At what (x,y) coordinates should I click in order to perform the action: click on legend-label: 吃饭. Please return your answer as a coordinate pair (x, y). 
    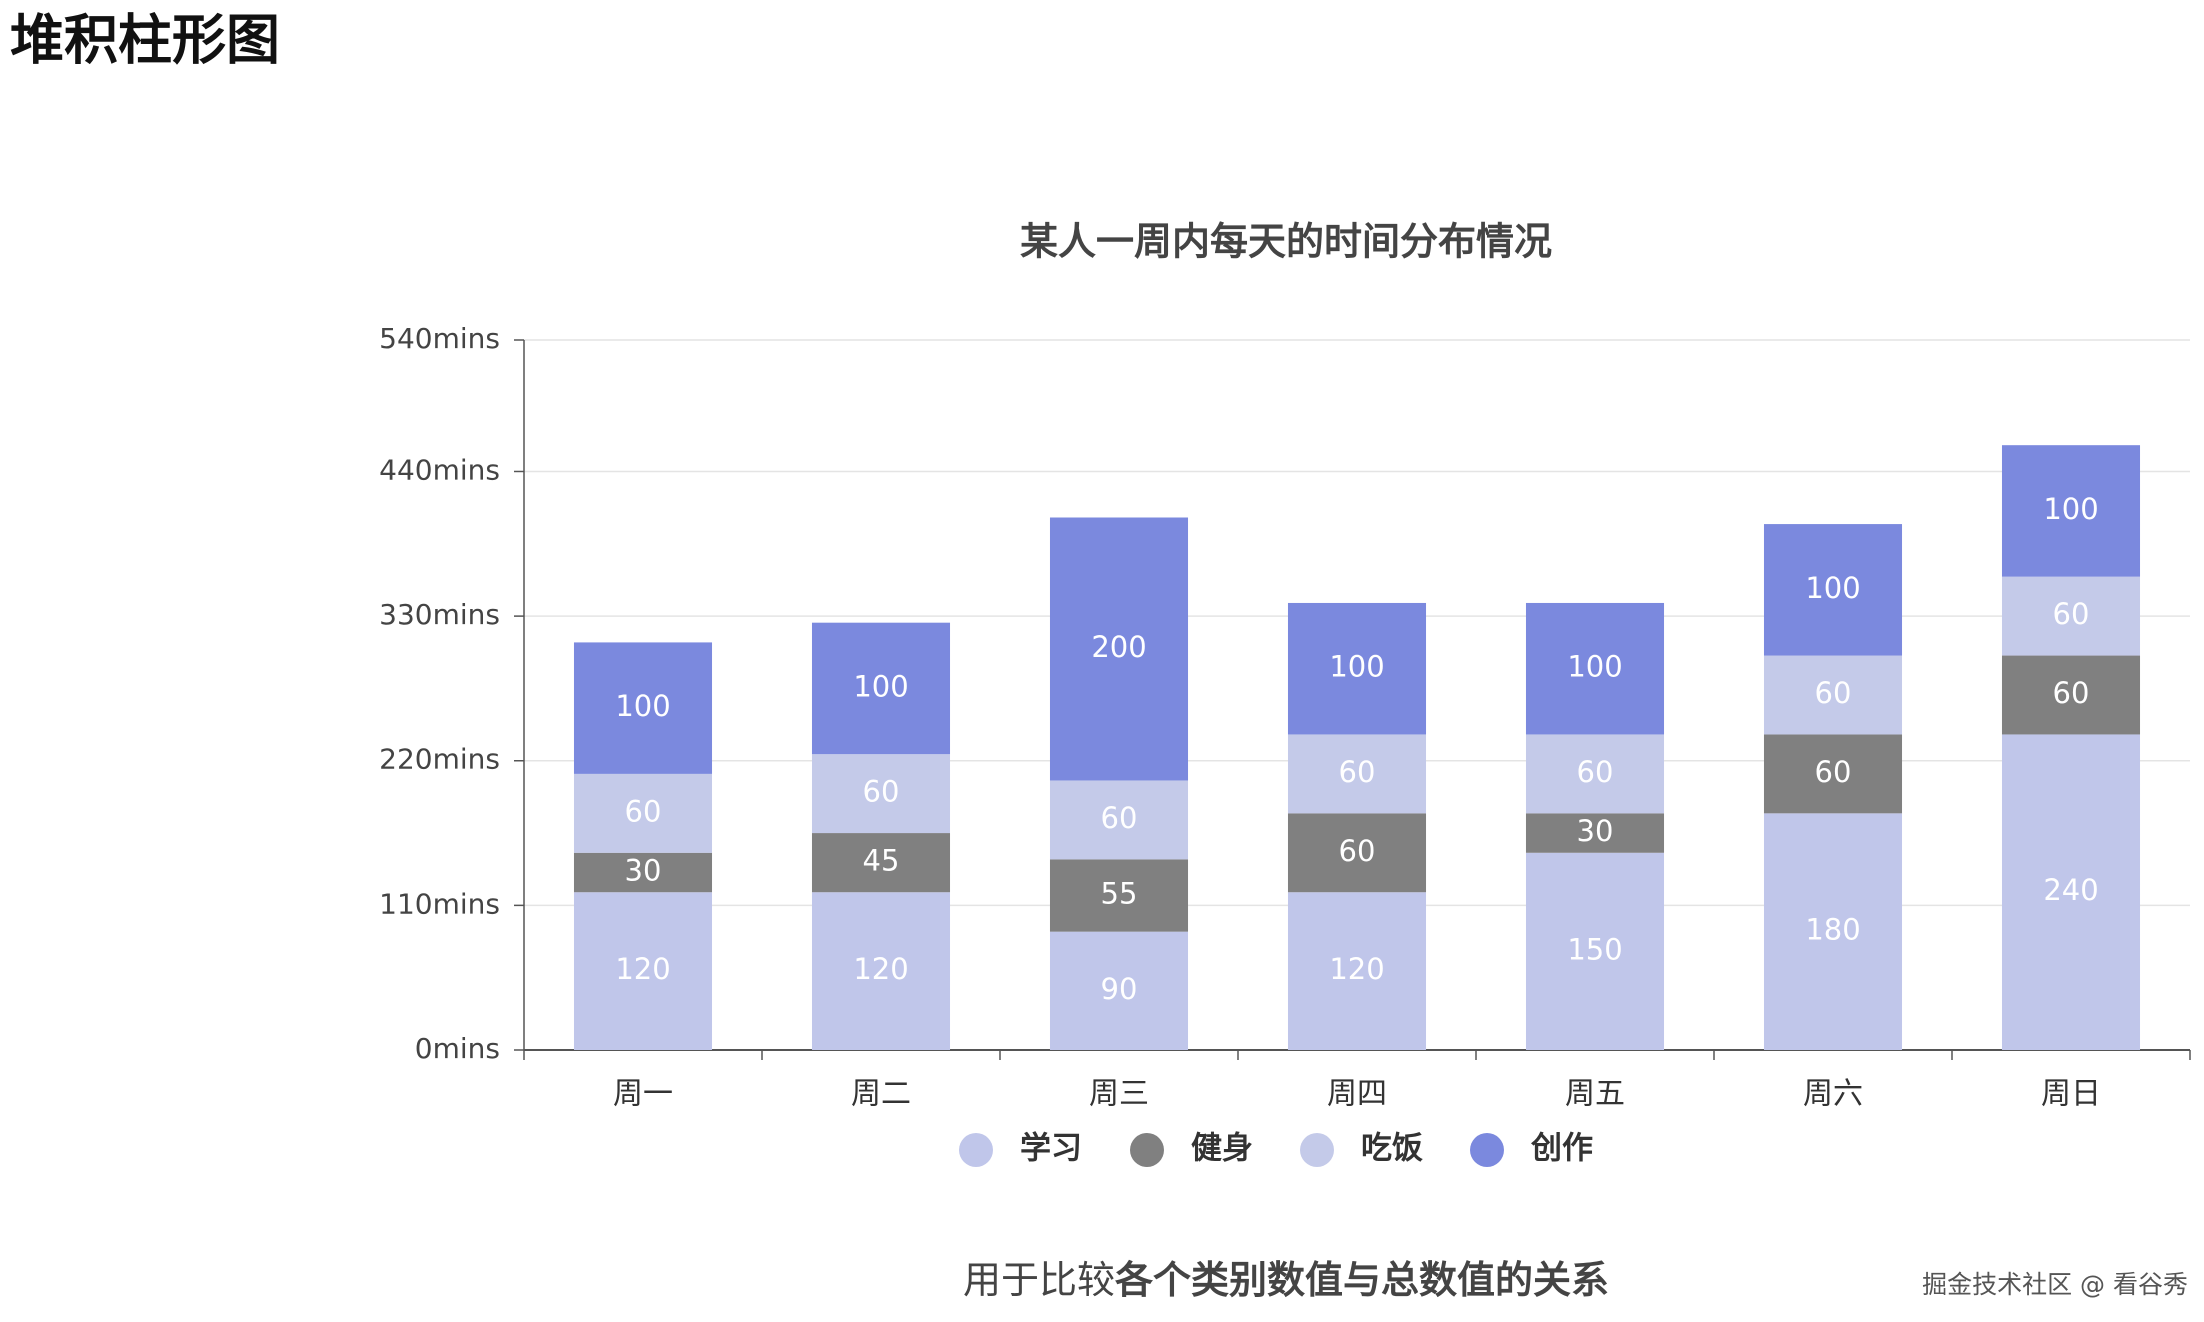
    Looking at the image, I should click on (1392, 1149).